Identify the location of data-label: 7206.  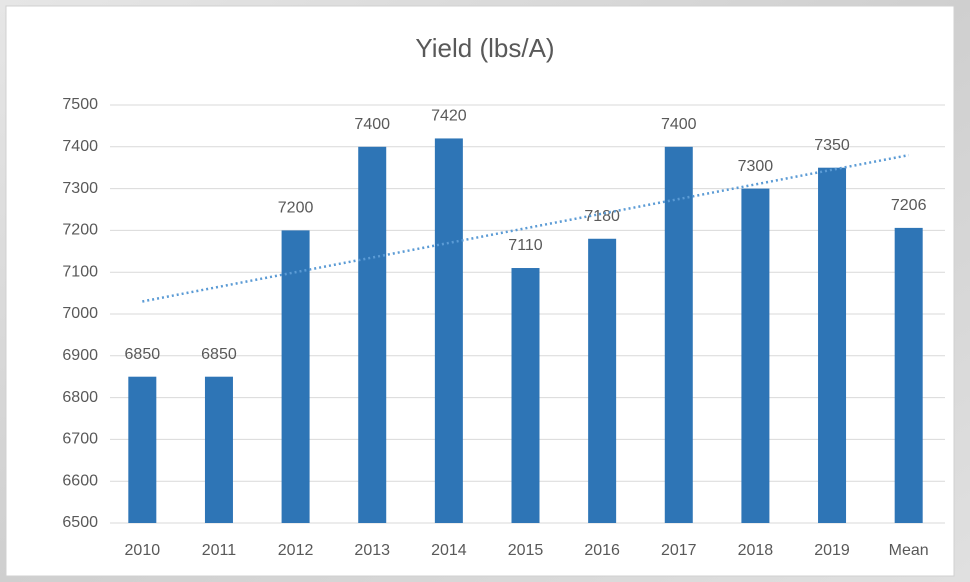
(909, 205).